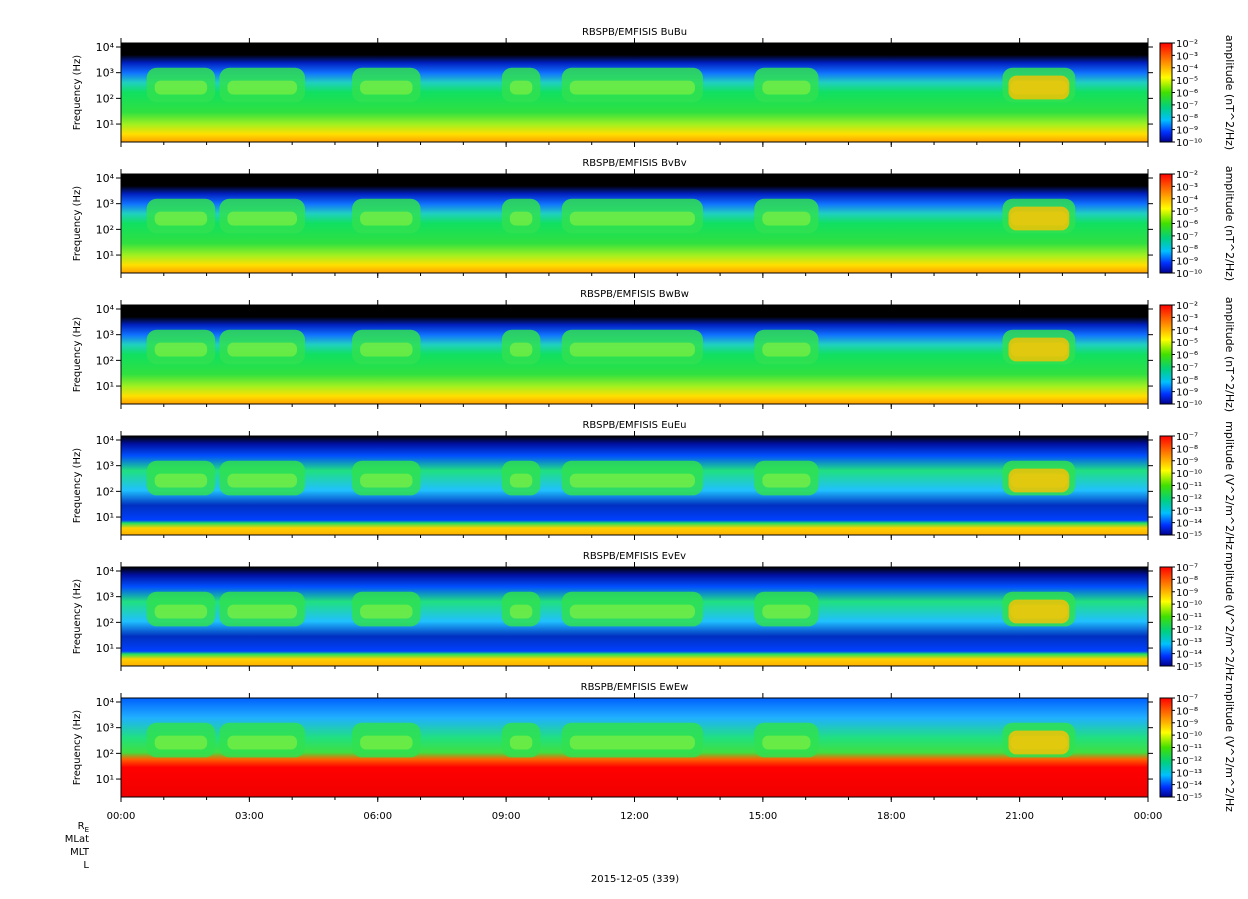 The image size is (1248, 899). Describe the element at coordinates (1187, 200) in the screenshot. I see `colorbar-tick-label: 10⁻⁴` at that location.